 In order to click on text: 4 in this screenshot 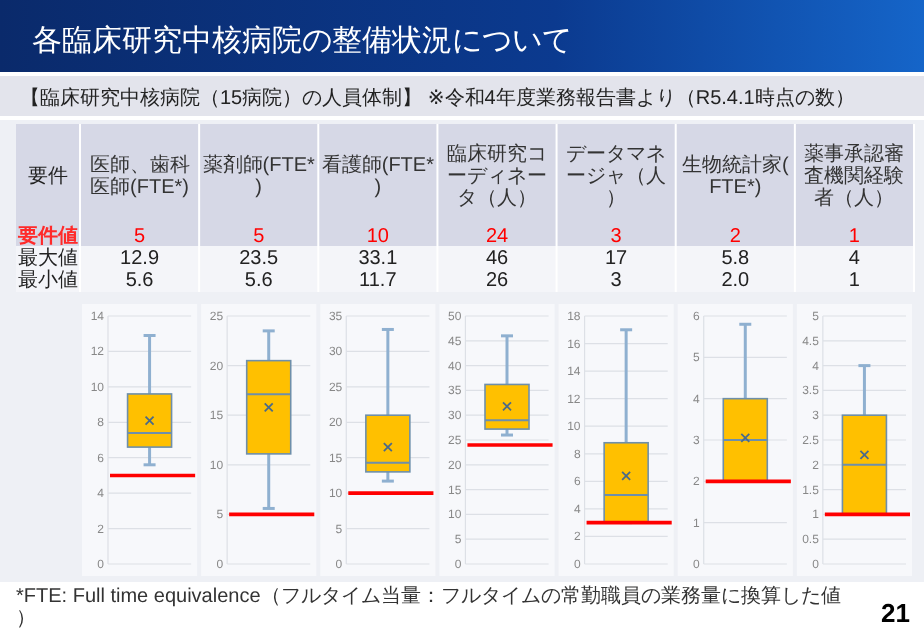, I will do `click(854, 259)`.